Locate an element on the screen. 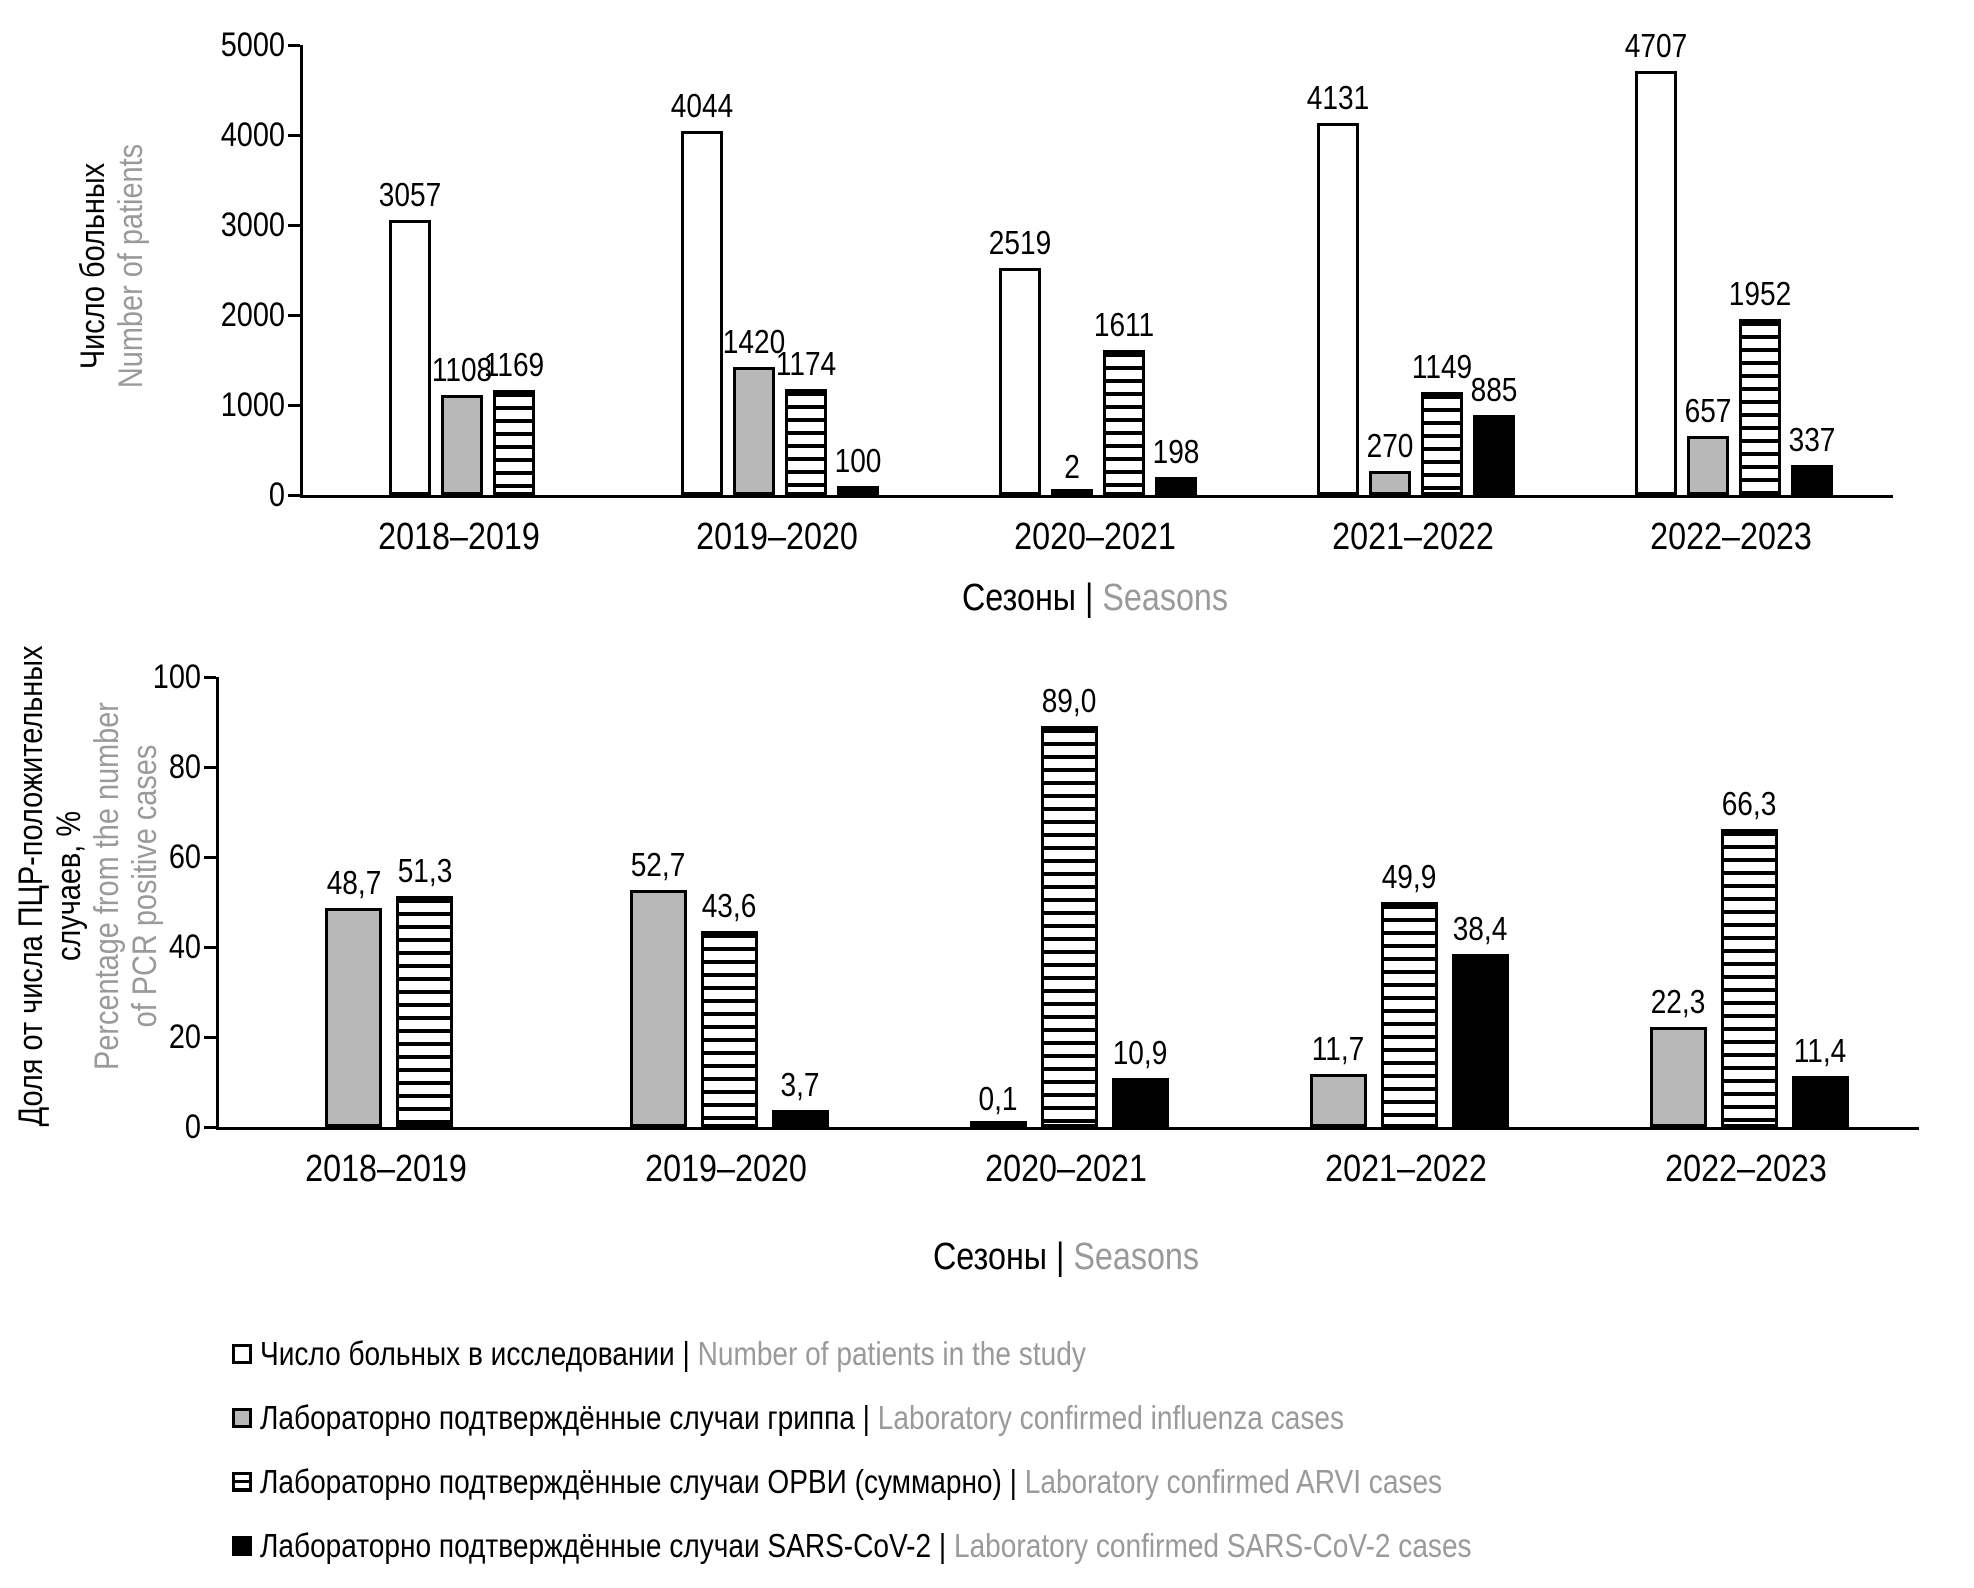  bar-value-label: 49,9 is located at coordinates (1409, 876).